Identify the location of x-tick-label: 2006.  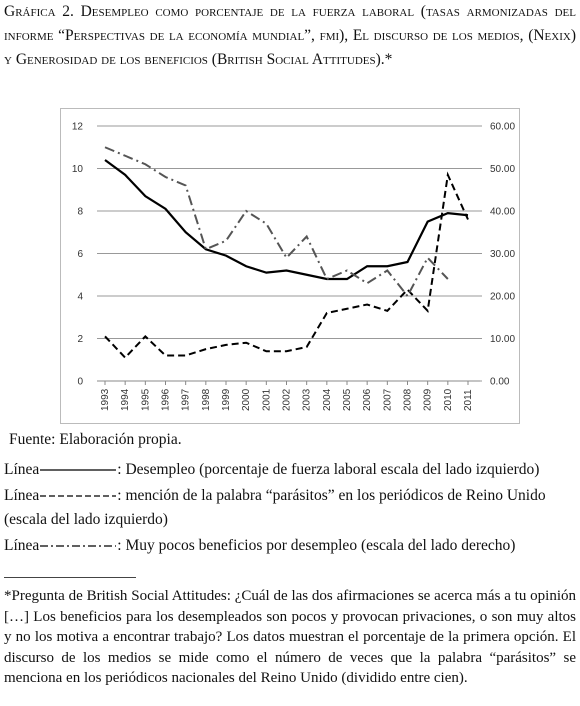
(367, 399).